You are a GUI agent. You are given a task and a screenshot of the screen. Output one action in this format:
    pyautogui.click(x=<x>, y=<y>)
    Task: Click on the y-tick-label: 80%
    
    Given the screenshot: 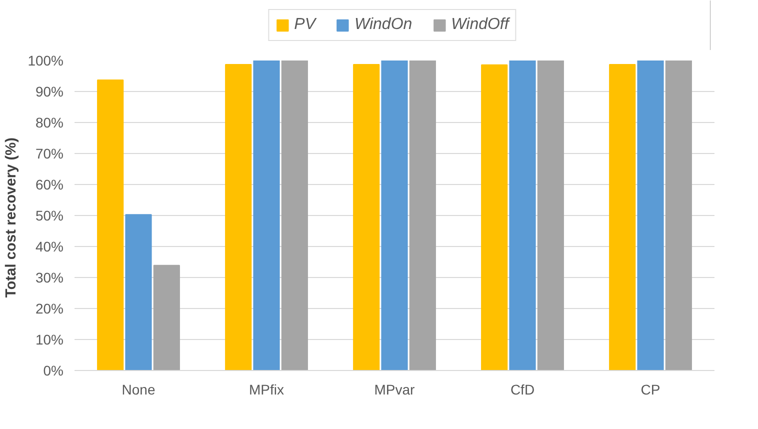 What is the action you would take?
    pyautogui.click(x=49, y=122)
    